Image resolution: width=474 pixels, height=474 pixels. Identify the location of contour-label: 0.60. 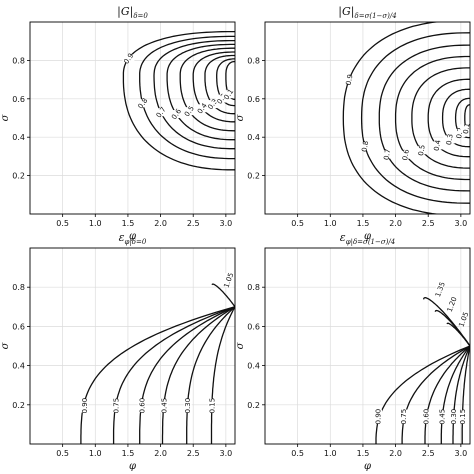
(426, 417).